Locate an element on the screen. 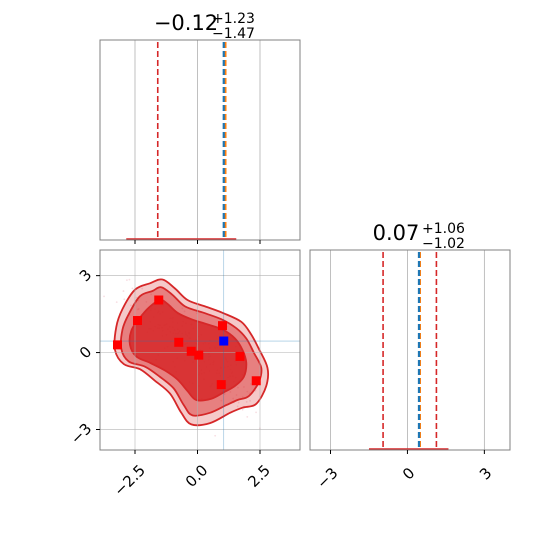  x-tick-label: 0.0 is located at coordinates (197, 476).